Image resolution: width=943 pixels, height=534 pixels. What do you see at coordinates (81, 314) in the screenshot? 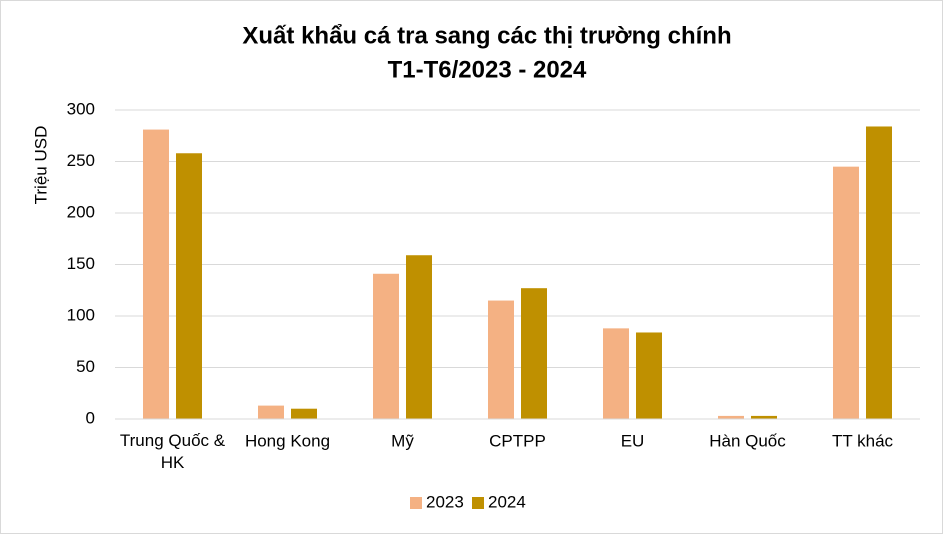
I see `y-tick-label: 100` at bounding box center [81, 314].